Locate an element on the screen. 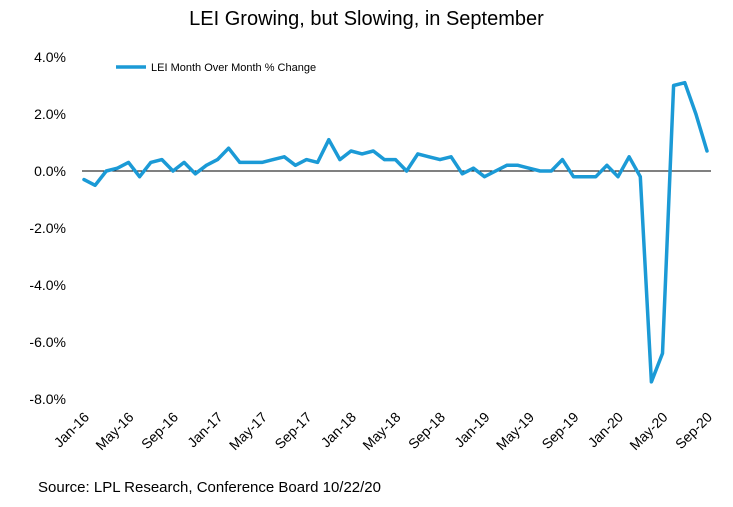 This screenshot has height=507, width=733. y-tick-label: -6.0% is located at coordinates (47, 342).